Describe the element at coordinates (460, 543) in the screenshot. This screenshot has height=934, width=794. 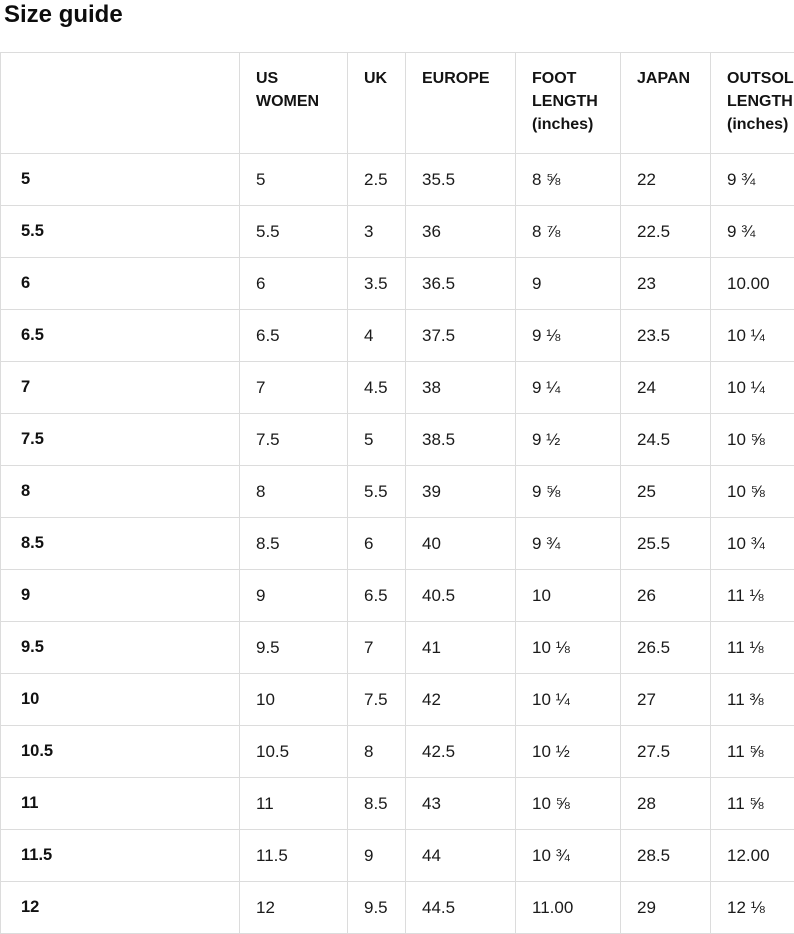
I see `cell-europe: 40` at that location.